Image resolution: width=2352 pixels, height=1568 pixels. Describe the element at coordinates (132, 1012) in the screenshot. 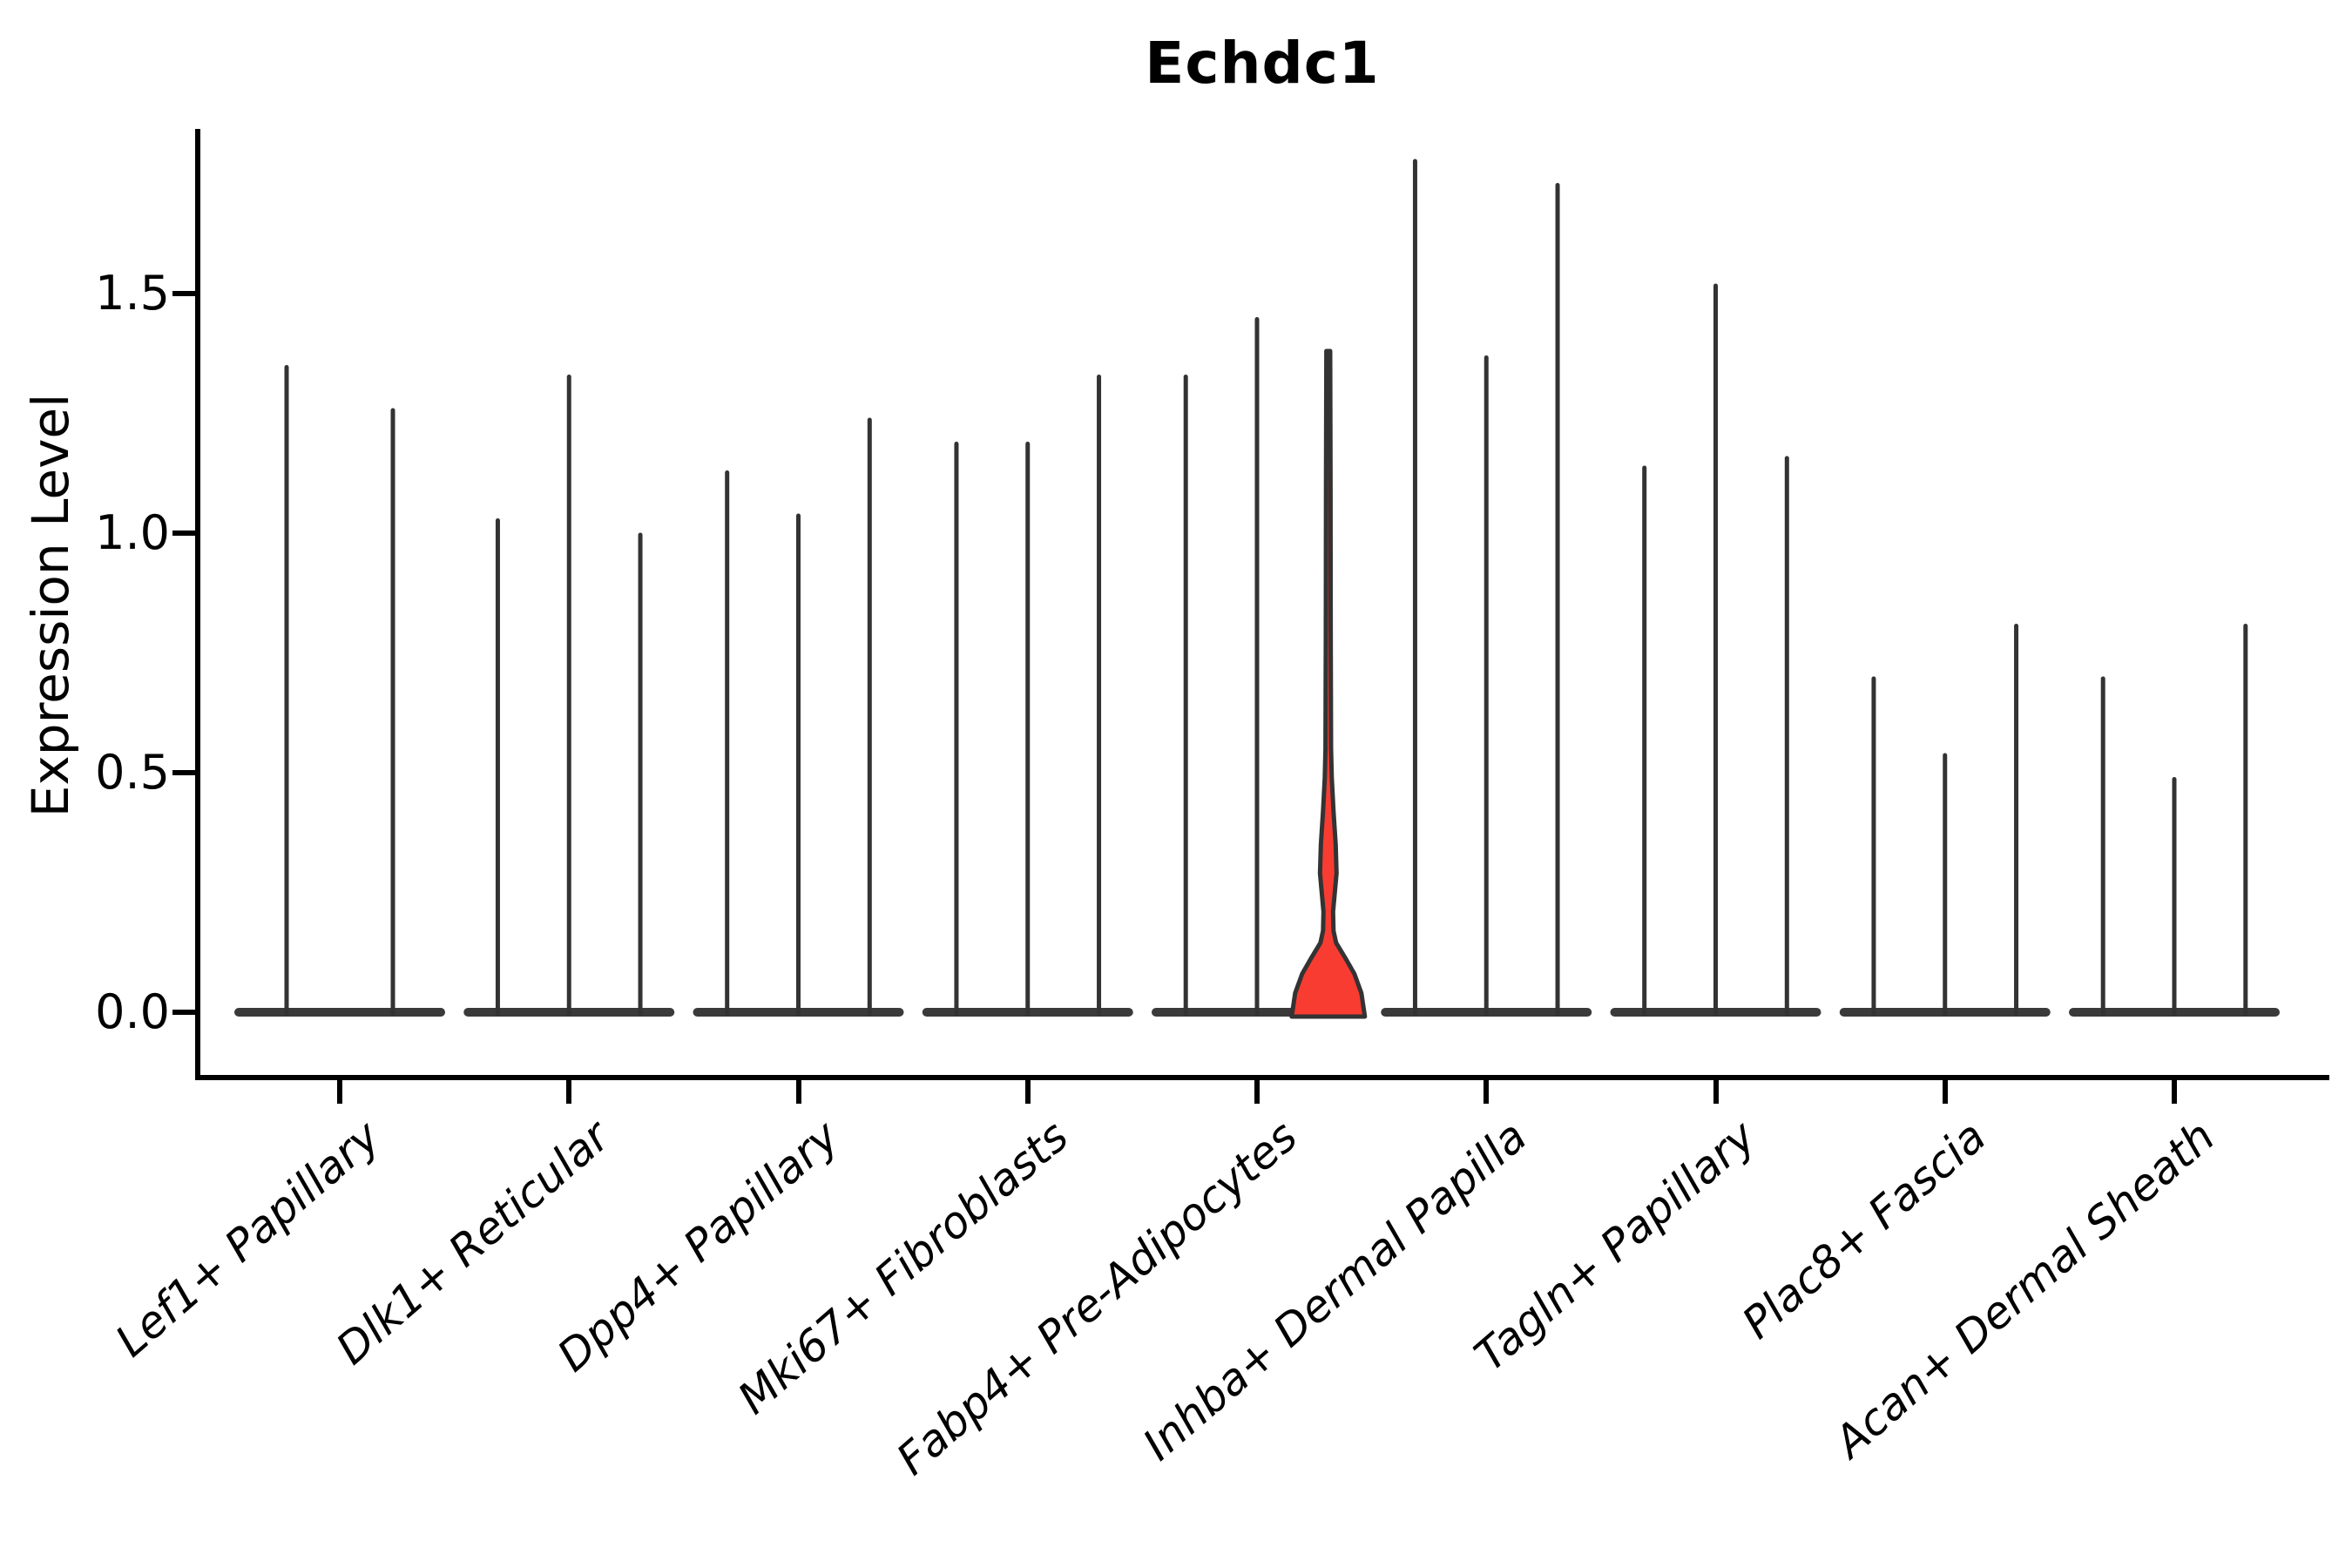

I see `y-tick-label: 0.0` at that location.